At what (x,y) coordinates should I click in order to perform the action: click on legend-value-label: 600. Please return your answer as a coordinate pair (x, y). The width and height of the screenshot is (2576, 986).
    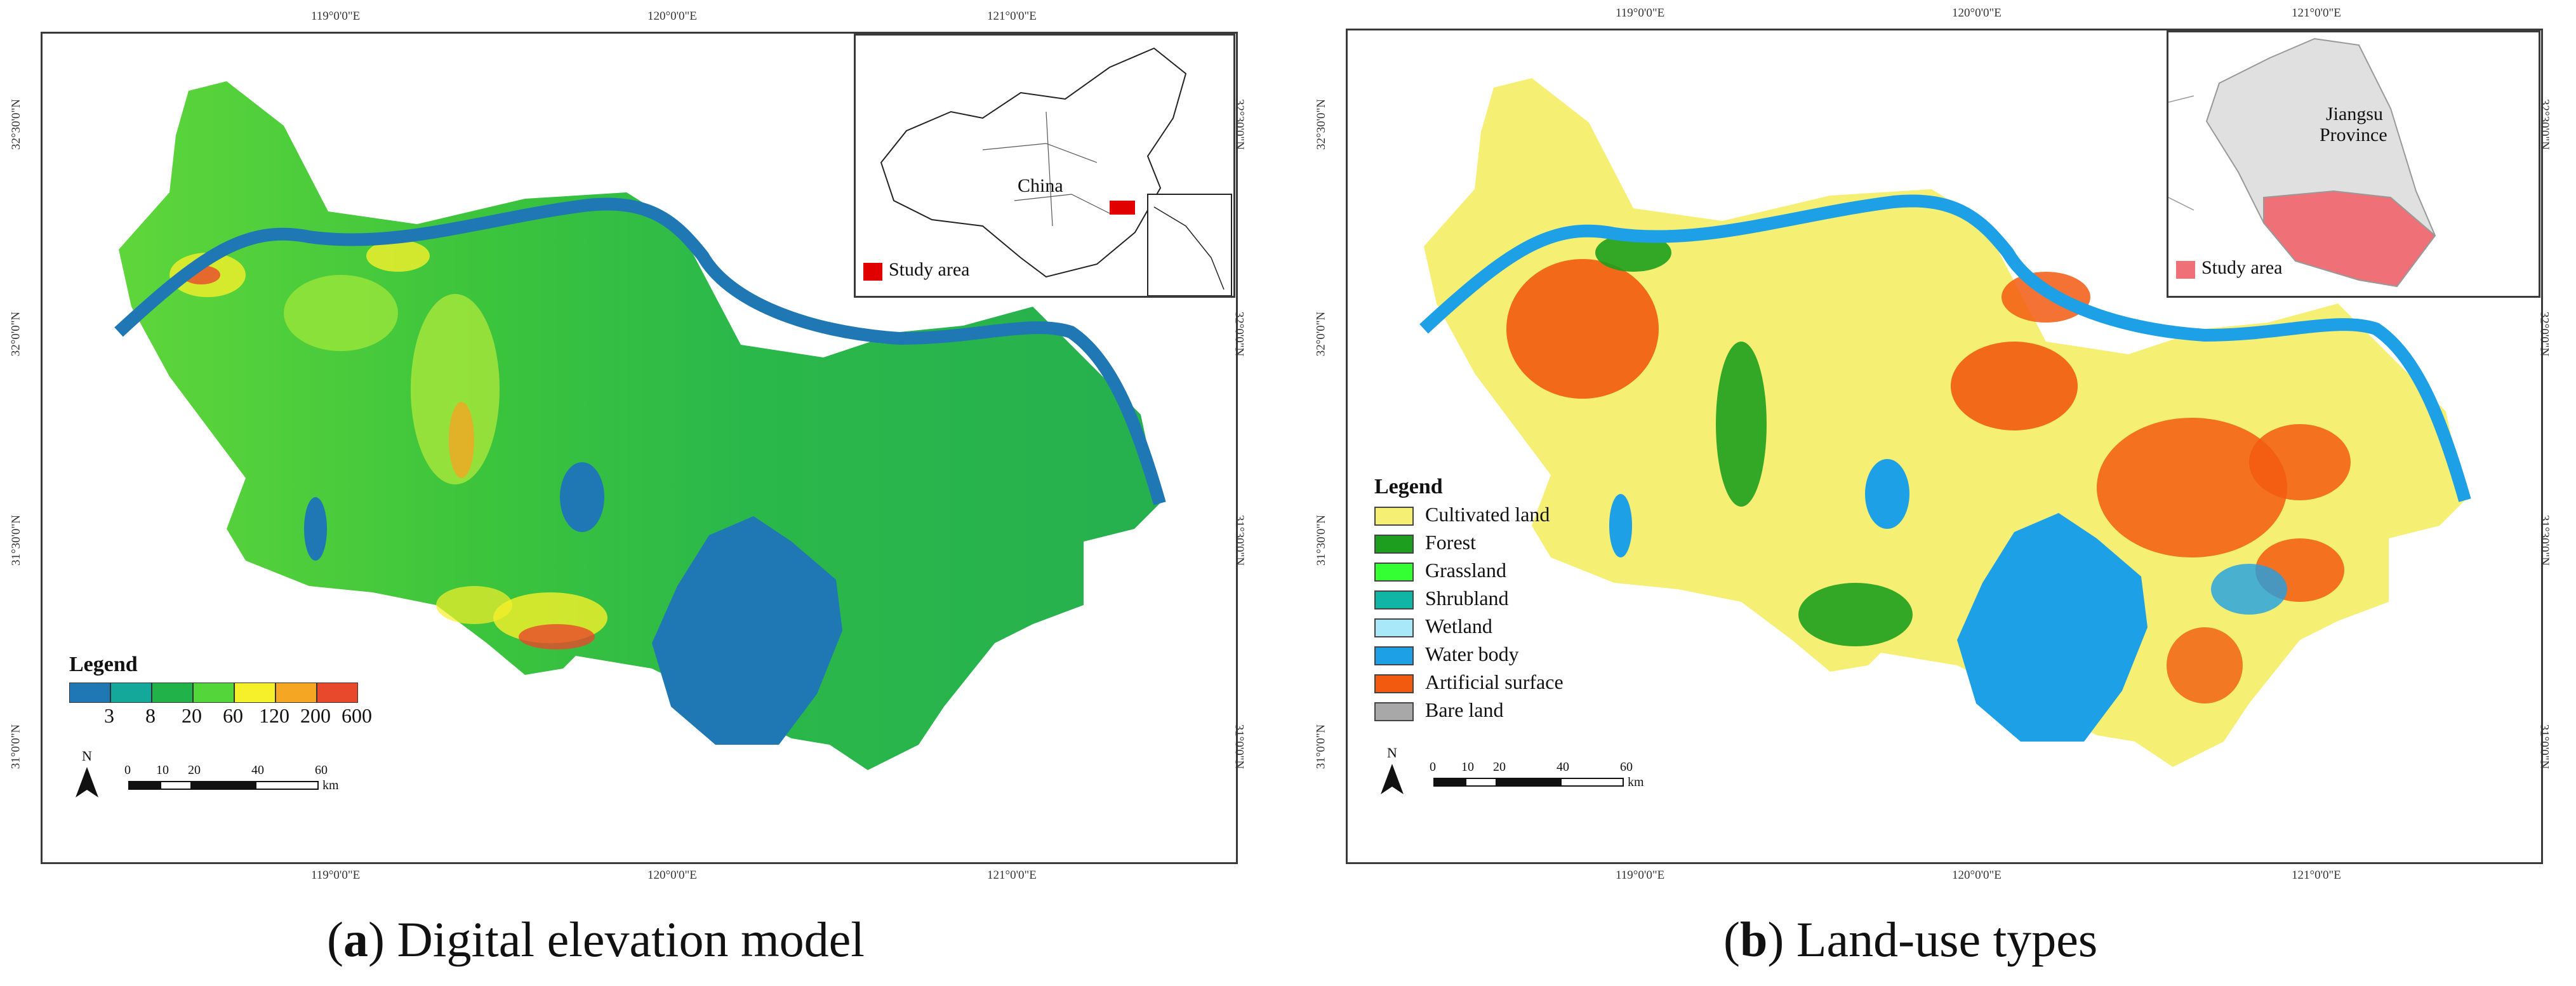
    Looking at the image, I should click on (357, 715).